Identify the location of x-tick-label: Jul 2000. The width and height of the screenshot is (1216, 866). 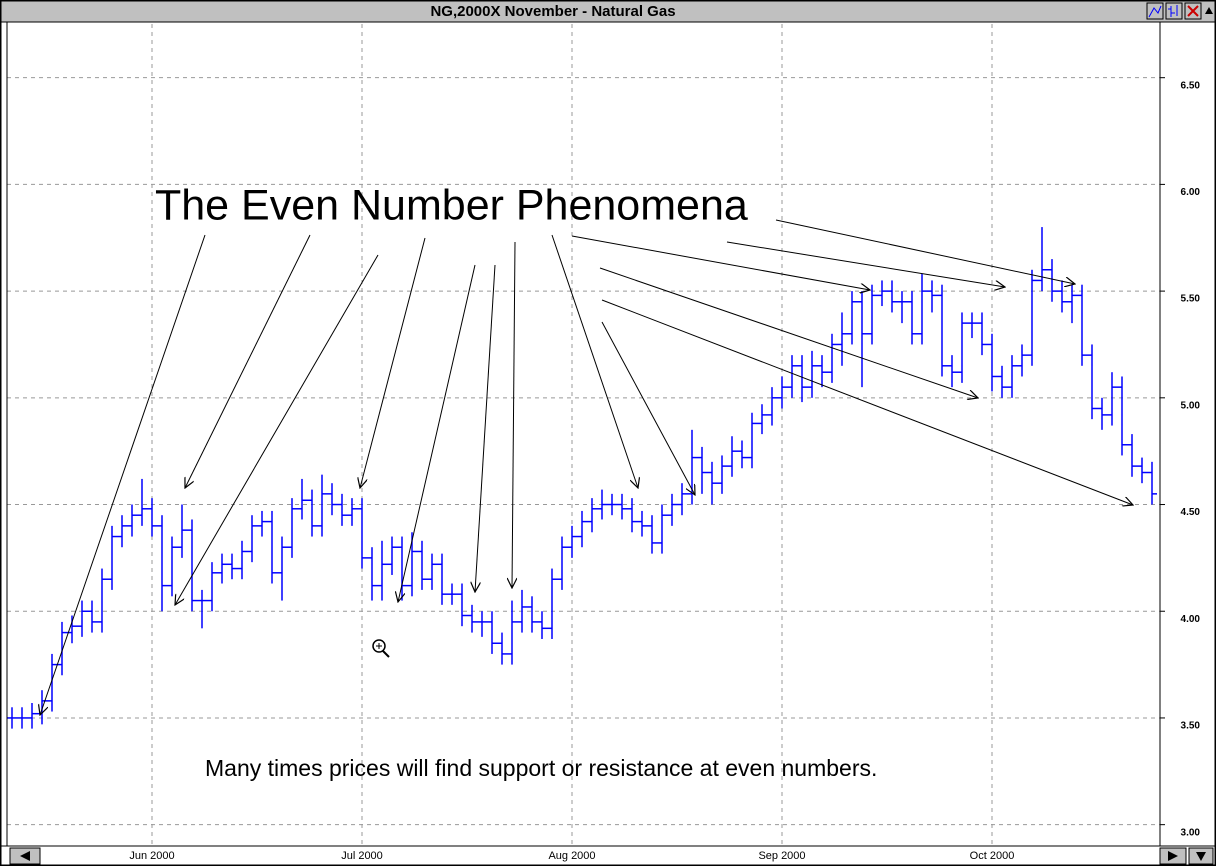
(362, 856).